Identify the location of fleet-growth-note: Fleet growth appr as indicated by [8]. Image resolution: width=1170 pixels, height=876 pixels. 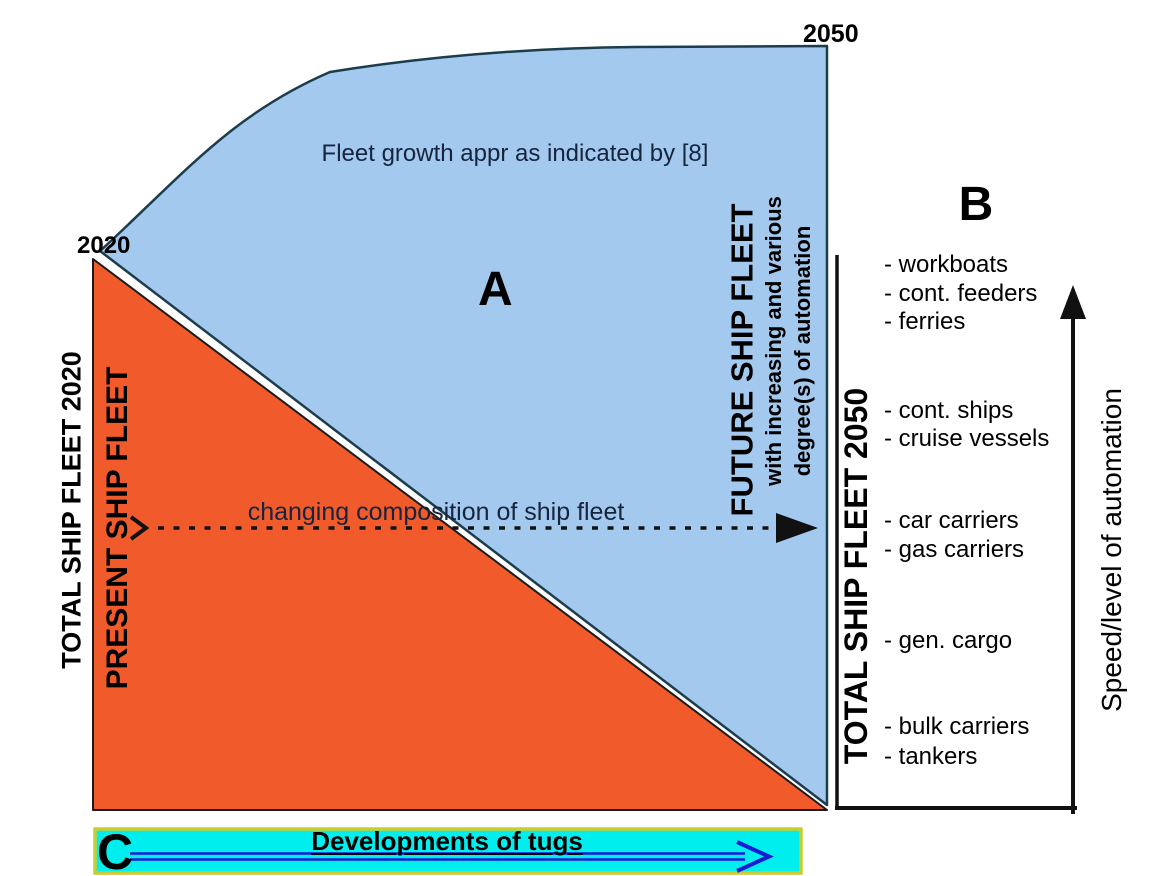
(515, 153).